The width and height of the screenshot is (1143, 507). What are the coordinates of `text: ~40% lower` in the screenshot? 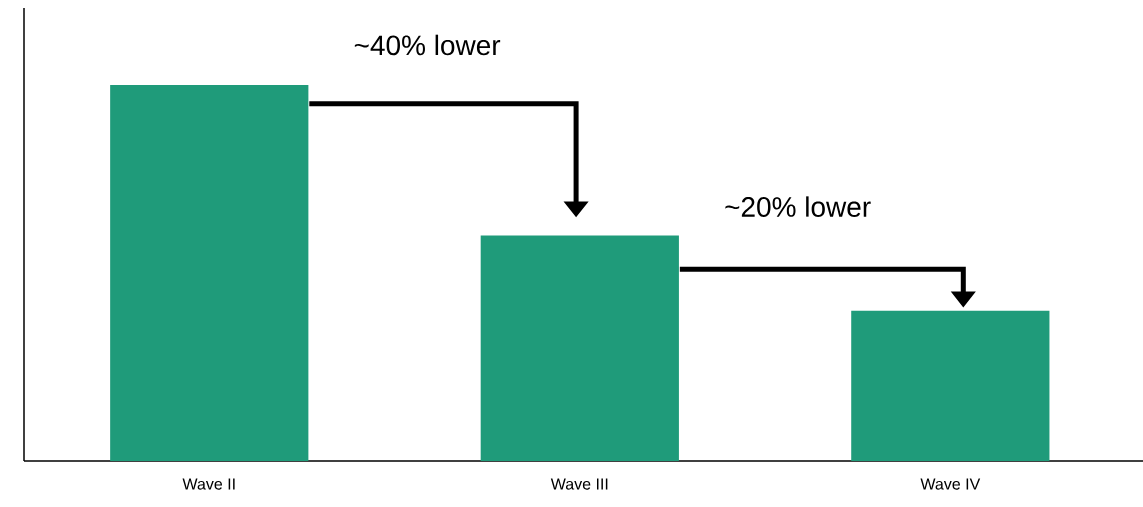 It's located at (427, 45).